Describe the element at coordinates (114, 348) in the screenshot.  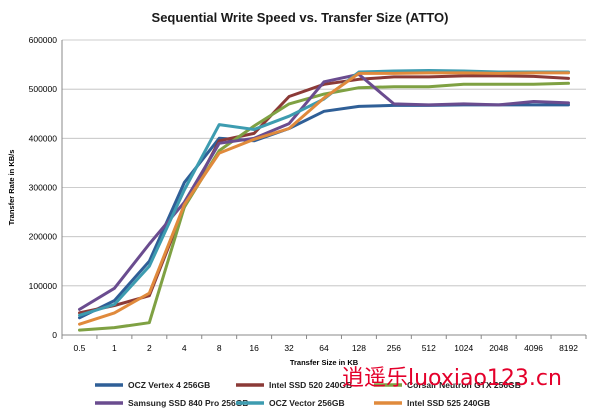
I see `x-tick-label: 1` at that location.